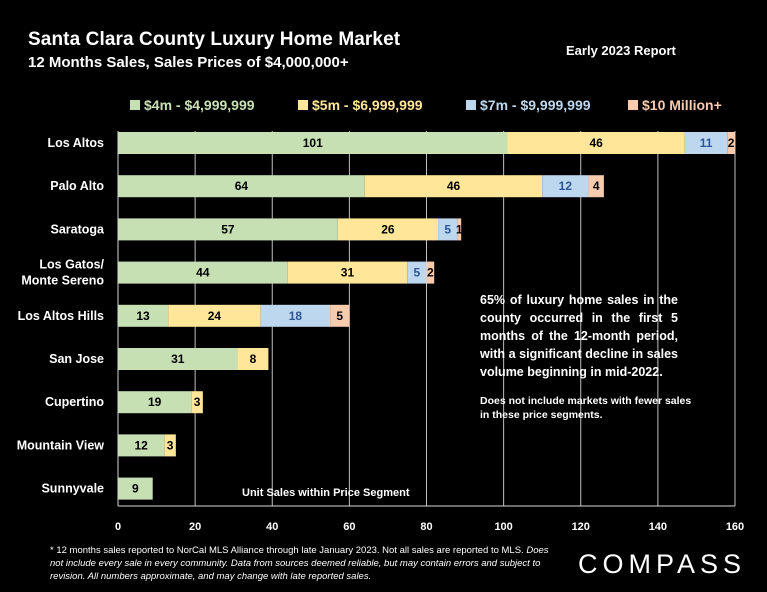 Image resolution: width=767 pixels, height=592 pixels. What do you see at coordinates (426, 527) in the screenshot?
I see `x-tick-label: 80` at bounding box center [426, 527].